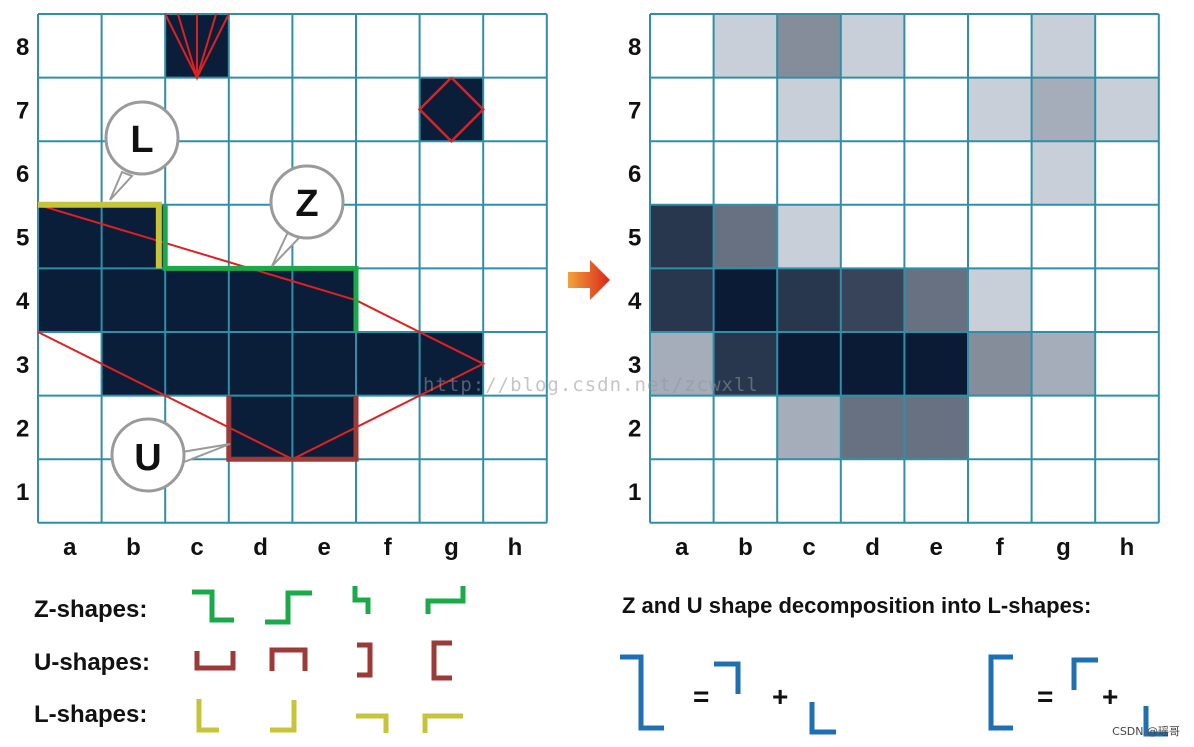  Describe the element at coordinates (872, 46) in the screenshot. I see `grid-cell-d8` at that location.